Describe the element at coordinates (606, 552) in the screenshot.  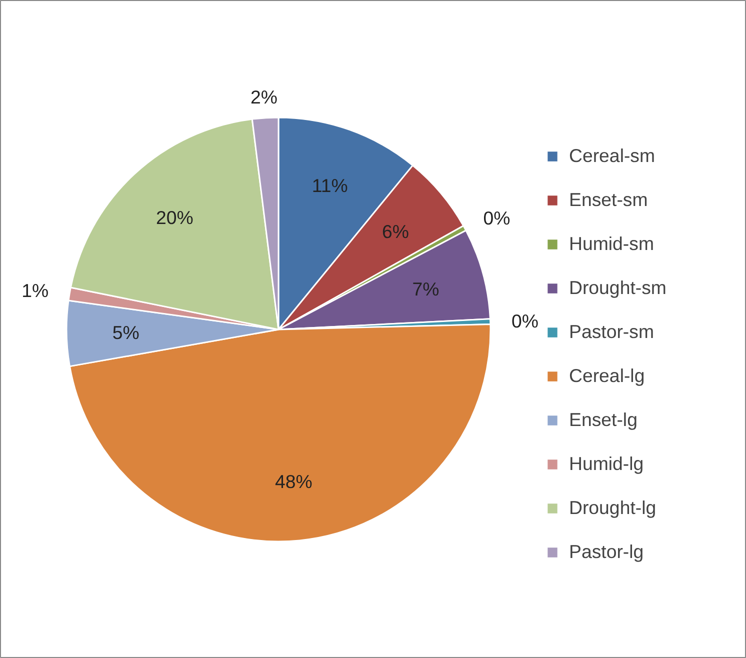
I see `legend-label: Pastor-lg` at that location.